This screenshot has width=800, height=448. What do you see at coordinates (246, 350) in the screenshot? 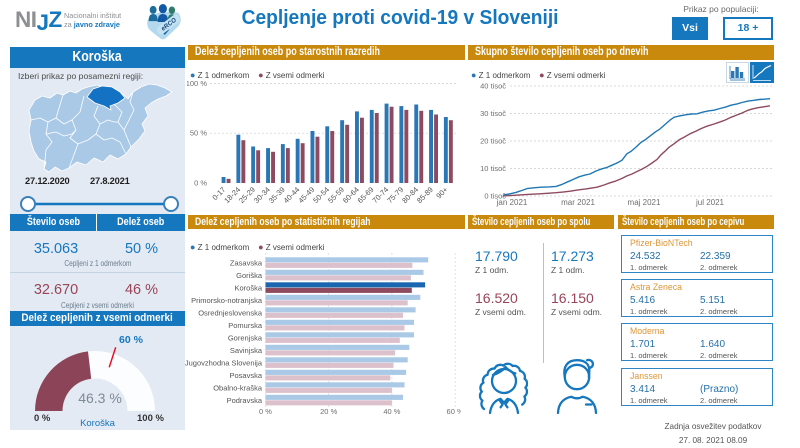
I see `svg-text: Savinjska` at bounding box center [246, 350].